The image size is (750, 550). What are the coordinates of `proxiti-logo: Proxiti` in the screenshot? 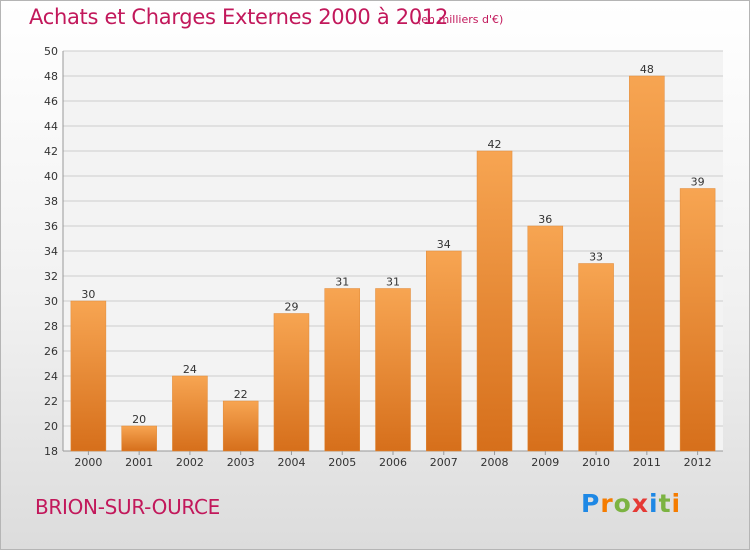 It's located at (631, 506).